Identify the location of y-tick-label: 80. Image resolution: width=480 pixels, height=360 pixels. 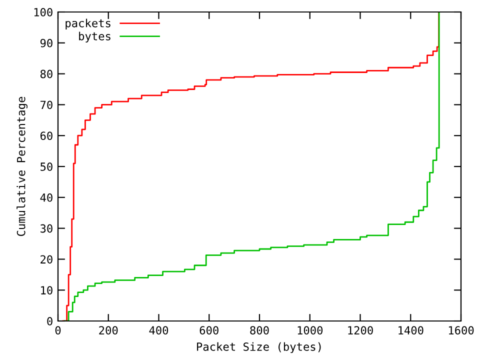
(46, 74).